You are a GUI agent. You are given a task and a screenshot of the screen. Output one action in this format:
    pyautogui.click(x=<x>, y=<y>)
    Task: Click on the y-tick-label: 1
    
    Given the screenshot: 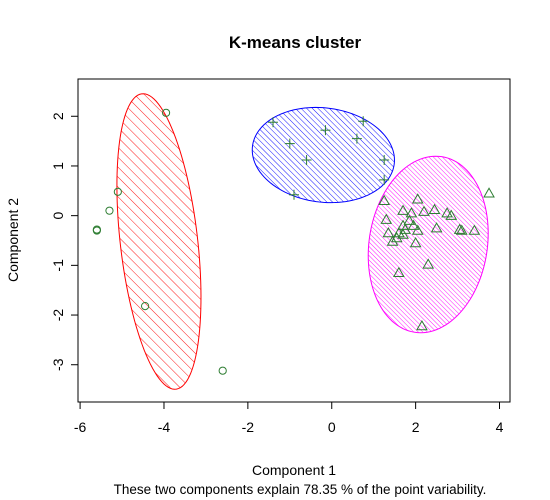 What is the action you would take?
    pyautogui.click(x=58, y=166)
    